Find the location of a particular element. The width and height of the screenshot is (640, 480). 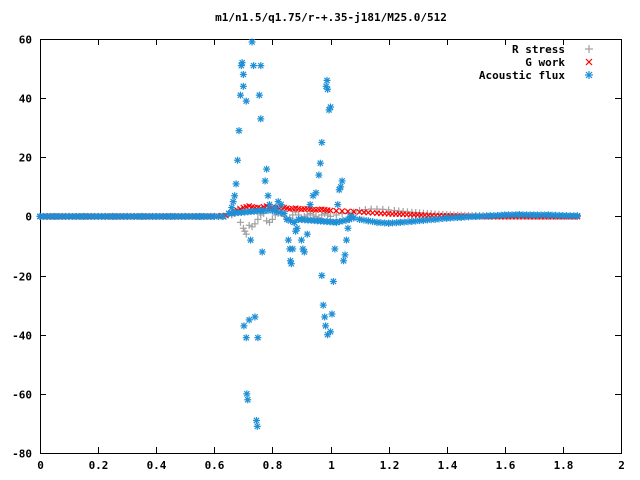

x-tick-label: 0.6 is located at coordinates (215, 465).